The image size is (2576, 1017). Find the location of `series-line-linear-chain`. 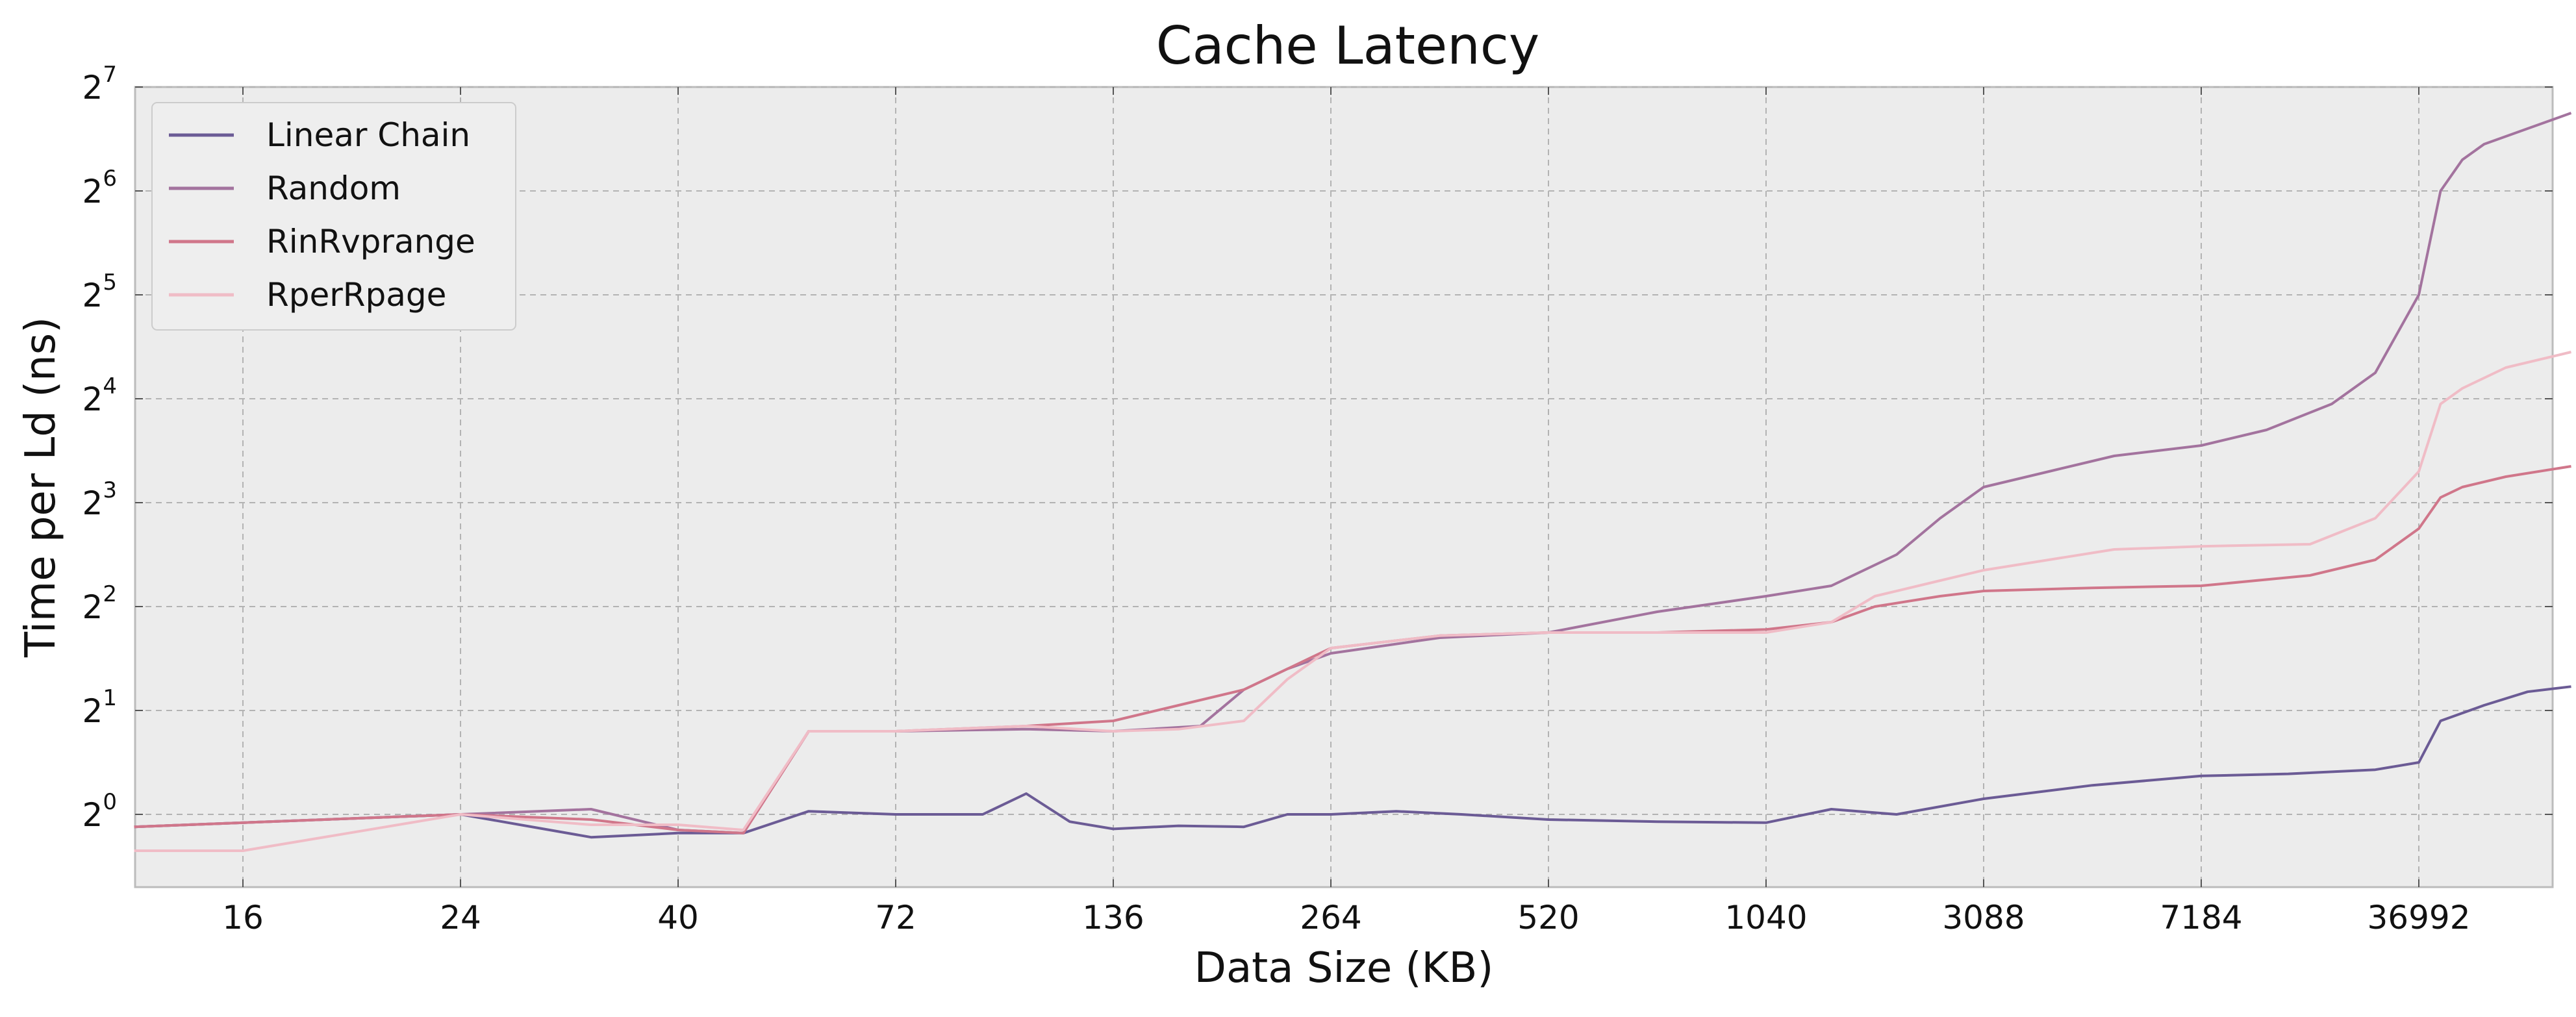

series-line-linear-chain is located at coordinates (1352, 762).